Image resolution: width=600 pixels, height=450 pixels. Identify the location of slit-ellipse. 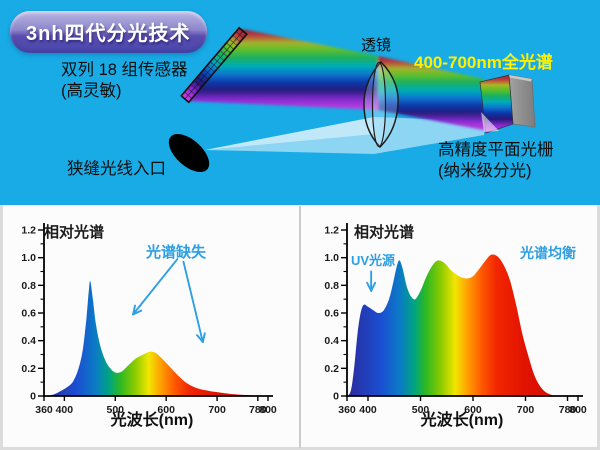
(189, 153).